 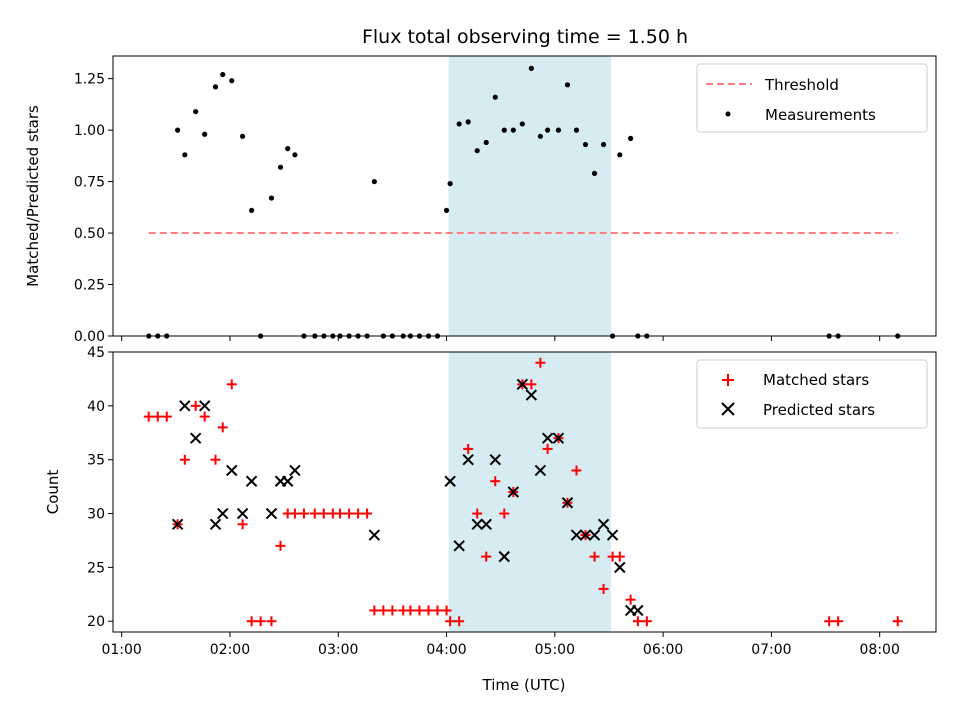 What do you see at coordinates (121, 650) in the screenshot?
I see `x-tick-label: 01:00` at bounding box center [121, 650].